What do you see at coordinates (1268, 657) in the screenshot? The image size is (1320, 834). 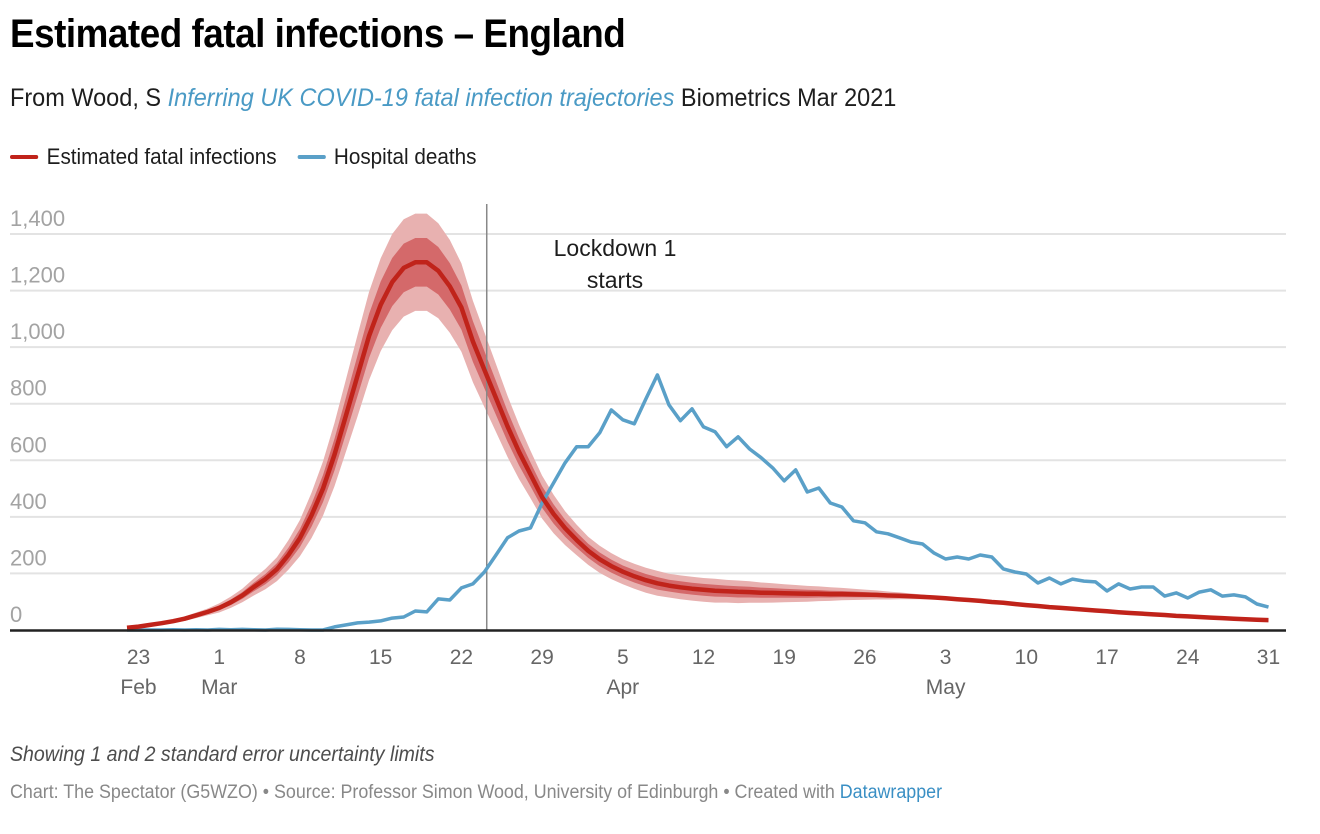 I see `x-tick-label: 31` at bounding box center [1268, 657].